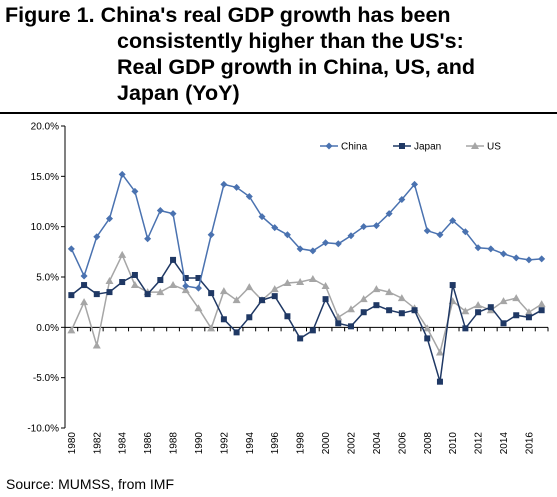 This screenshot has width=557, height=497. Describe the element at coordinates (278, 113) in the screenshot. I see `title-divider` at that location.